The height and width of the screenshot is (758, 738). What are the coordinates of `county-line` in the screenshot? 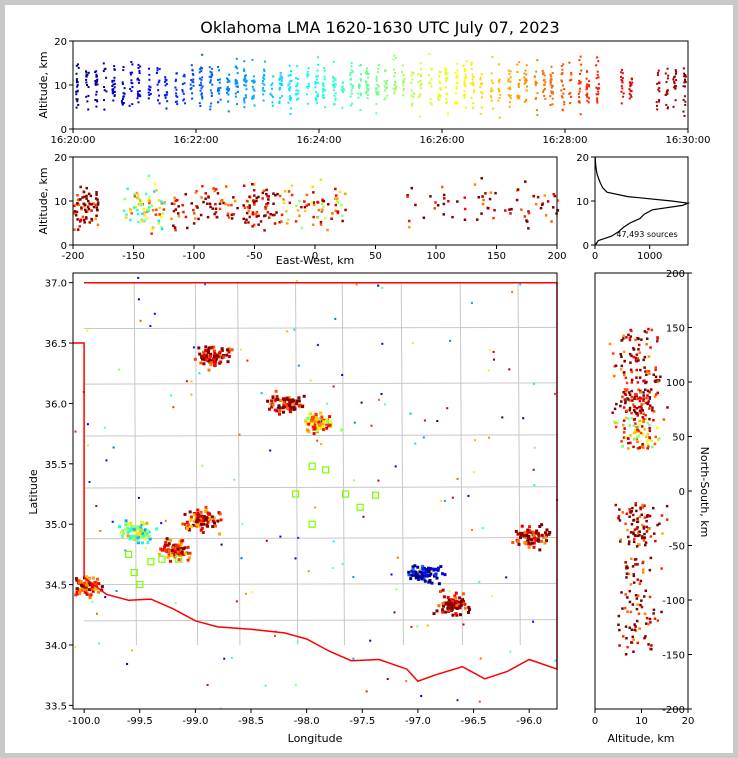 It's located at (519, 463).